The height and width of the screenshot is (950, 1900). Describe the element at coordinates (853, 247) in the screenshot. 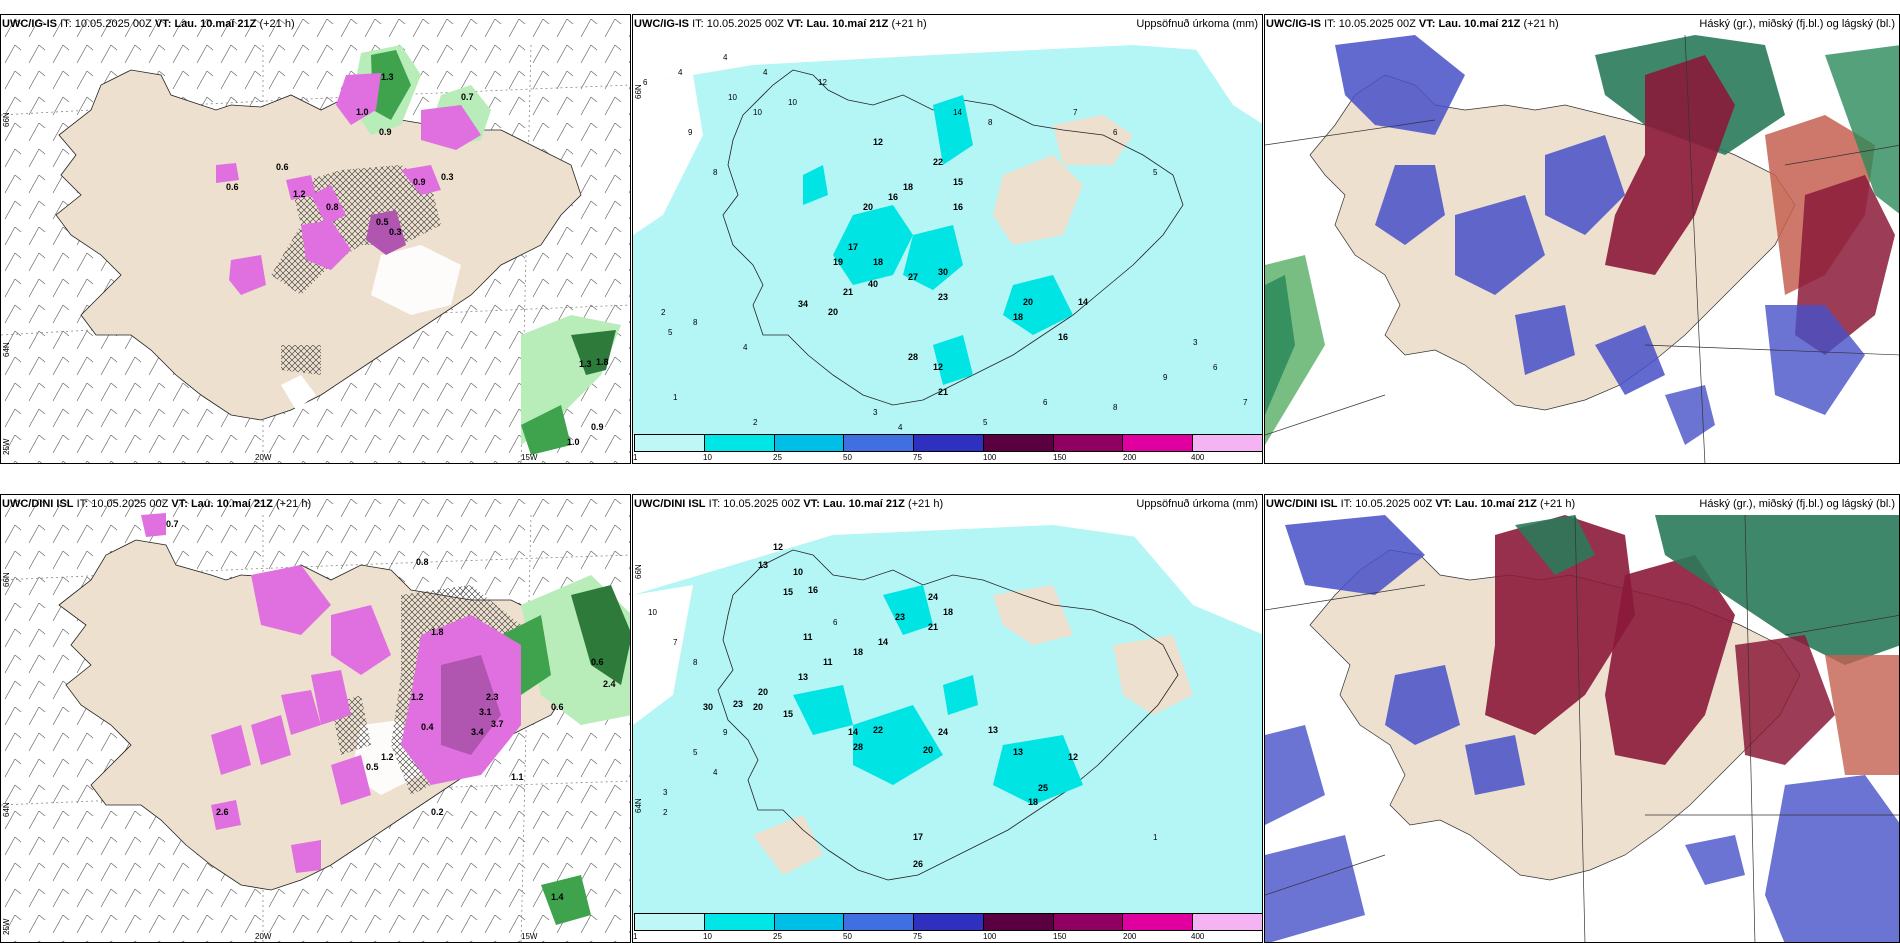

I see `precip-value: 17` at that location.